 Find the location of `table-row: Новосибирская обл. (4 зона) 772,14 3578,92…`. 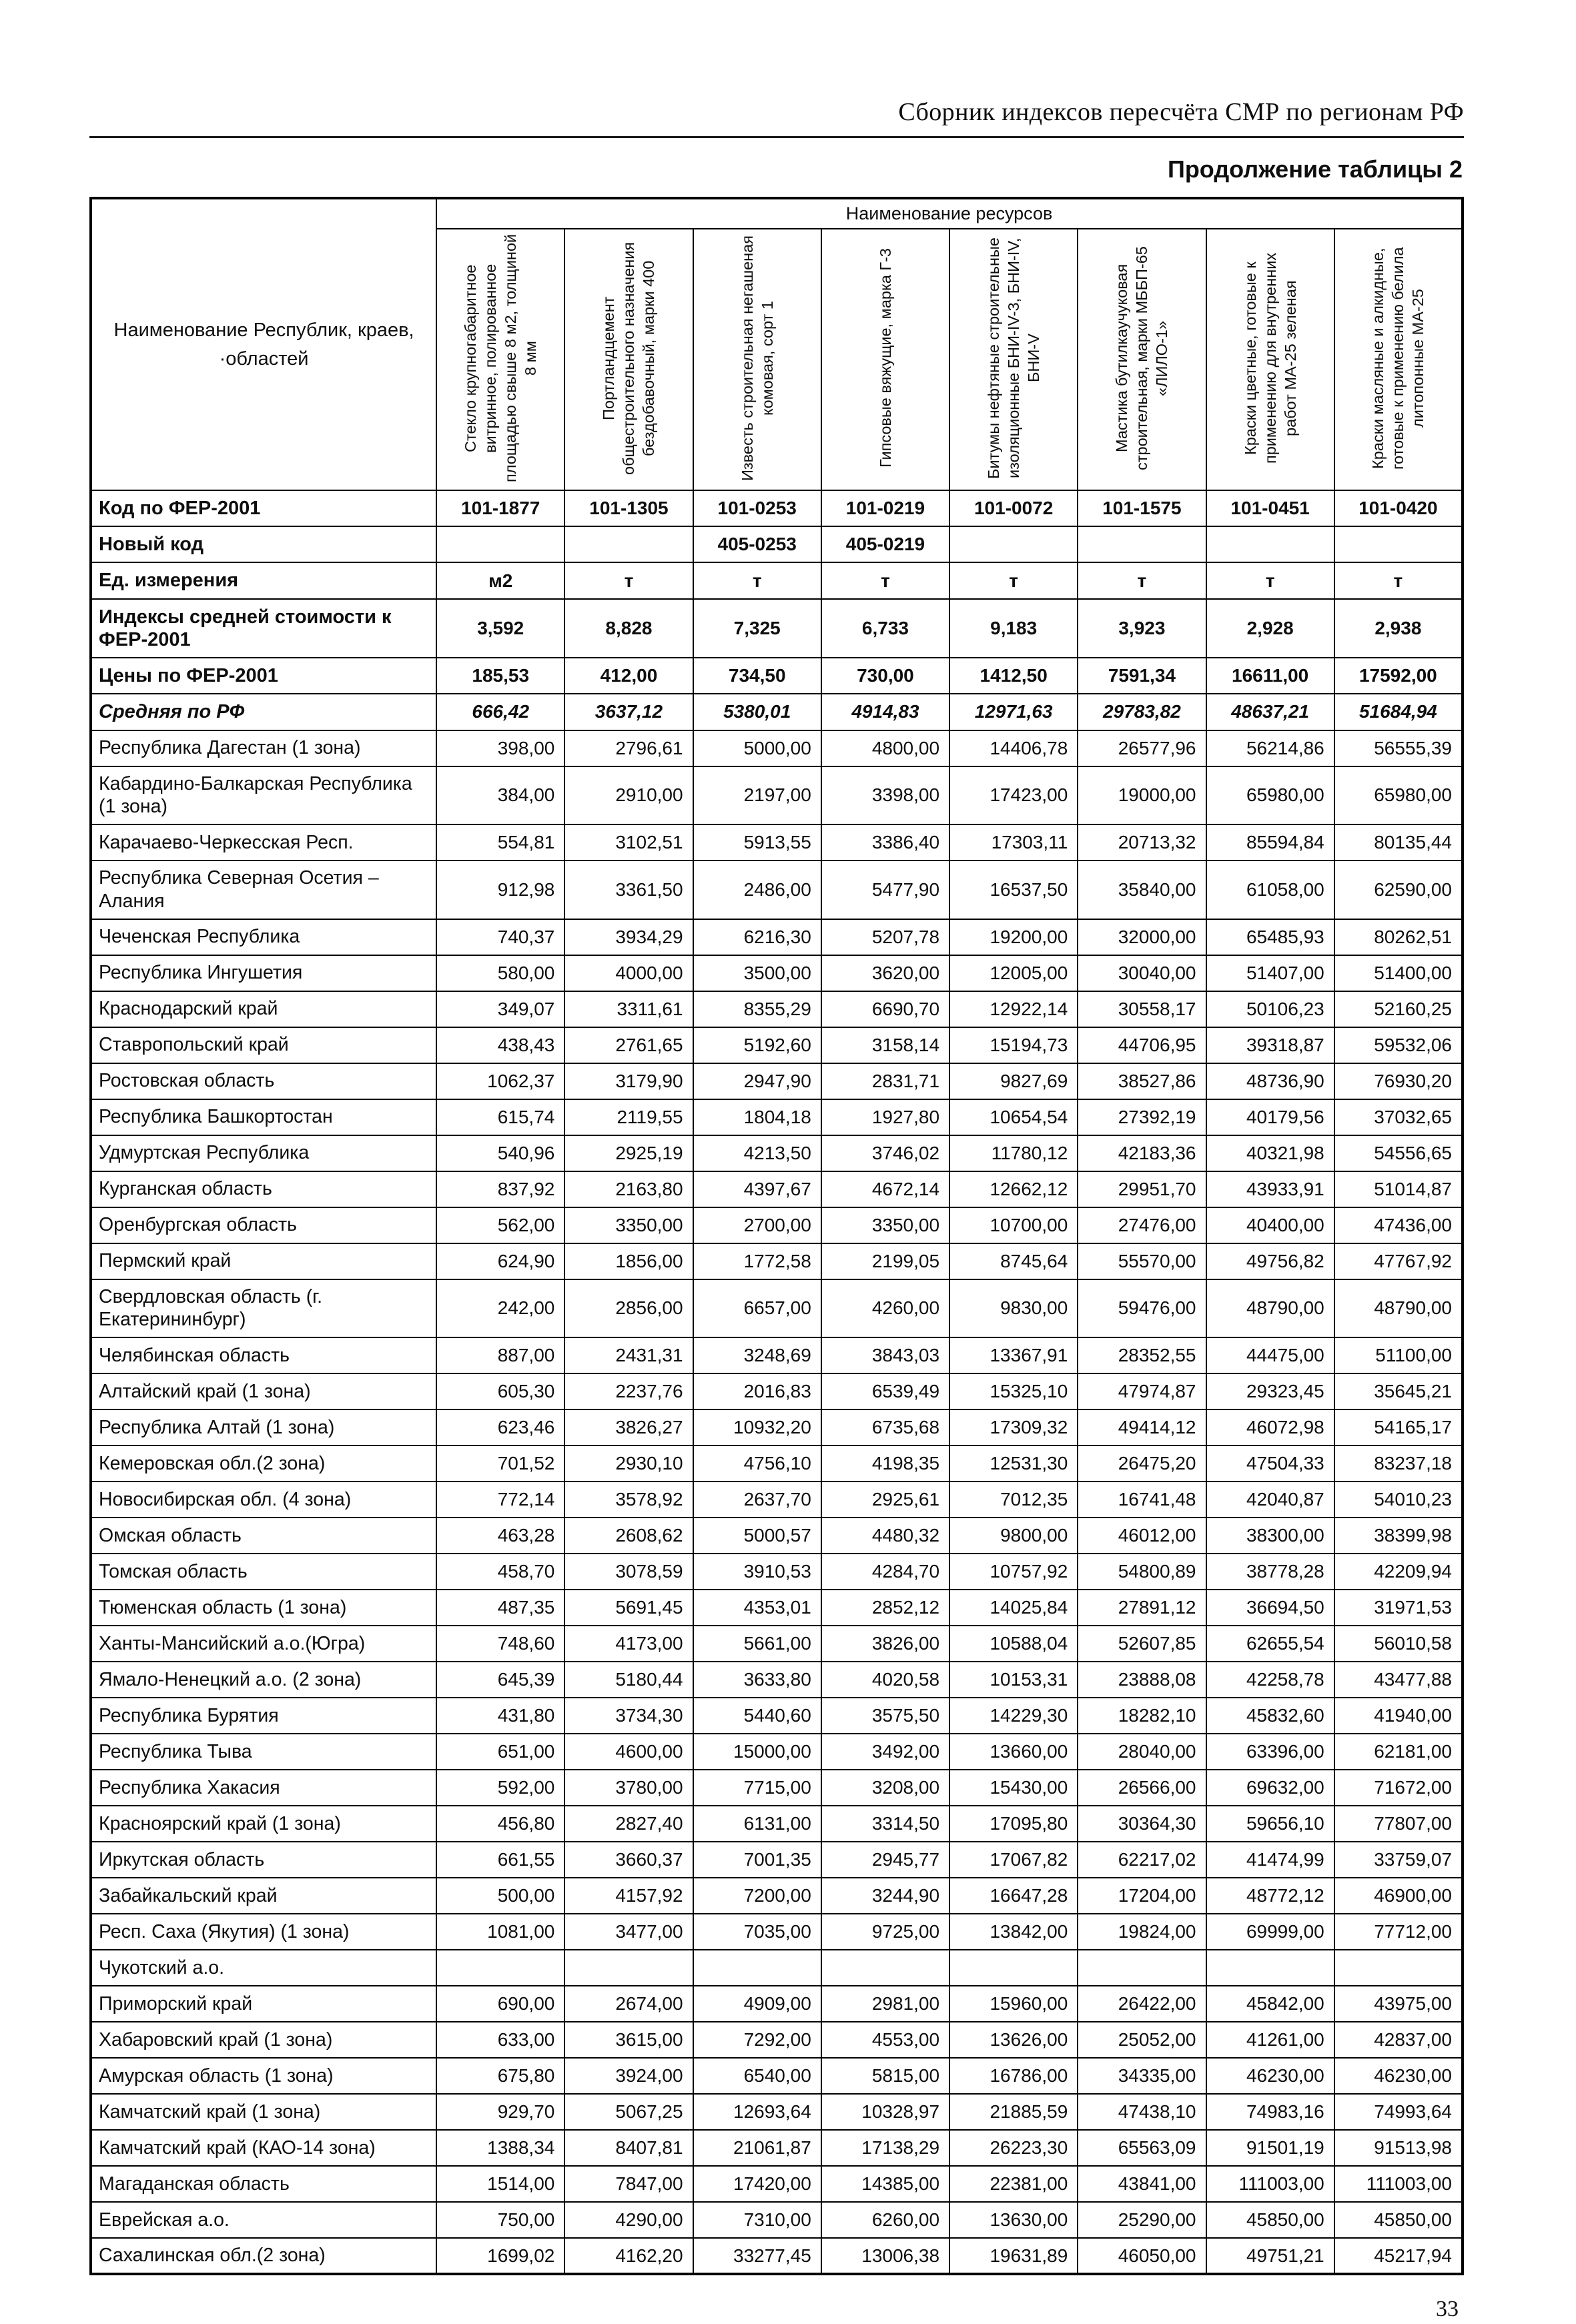

table-row: Новосибирская обл. (4 зона) 772,14 3578,92… is located at coordinates (776, 1500).